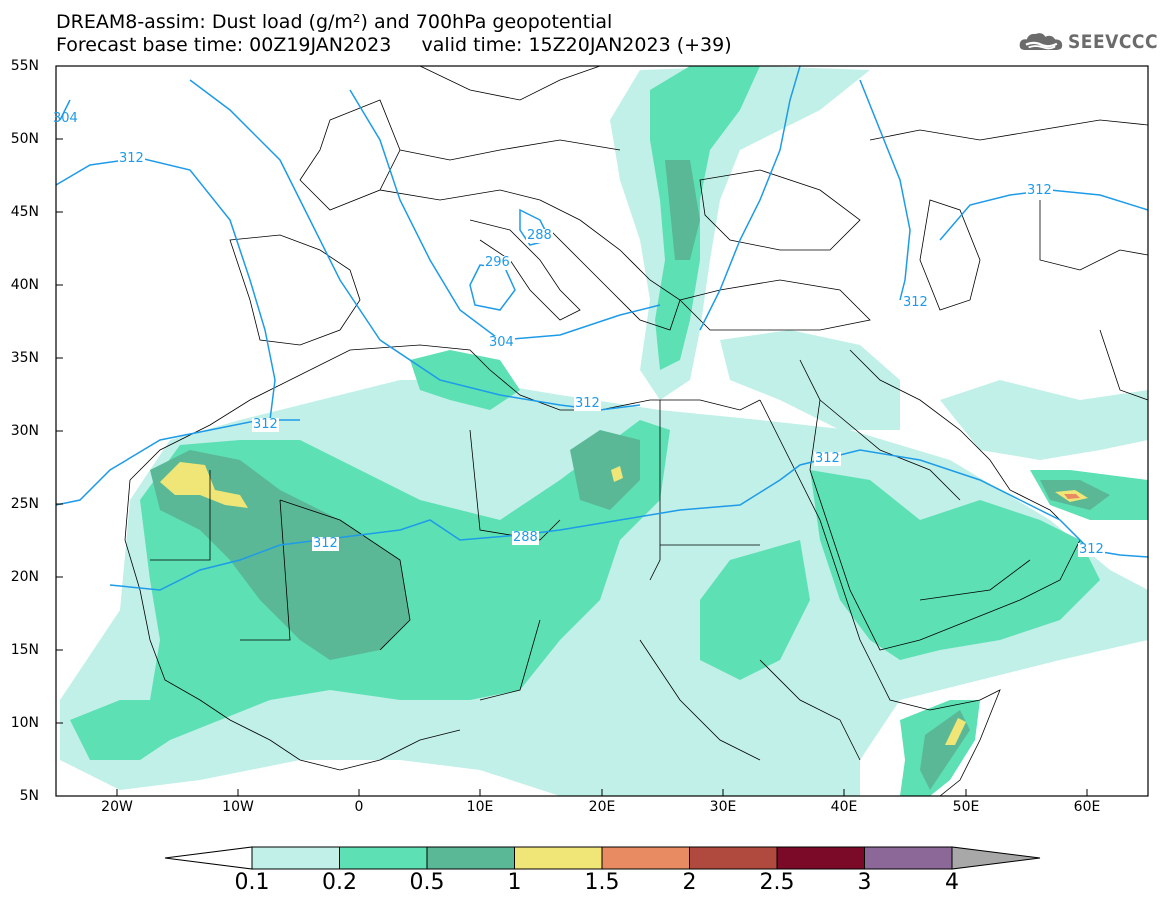  Describe the element at coordinates (24, 358) in the screenshot. I see `lat-label-35n: 35N` at that location.